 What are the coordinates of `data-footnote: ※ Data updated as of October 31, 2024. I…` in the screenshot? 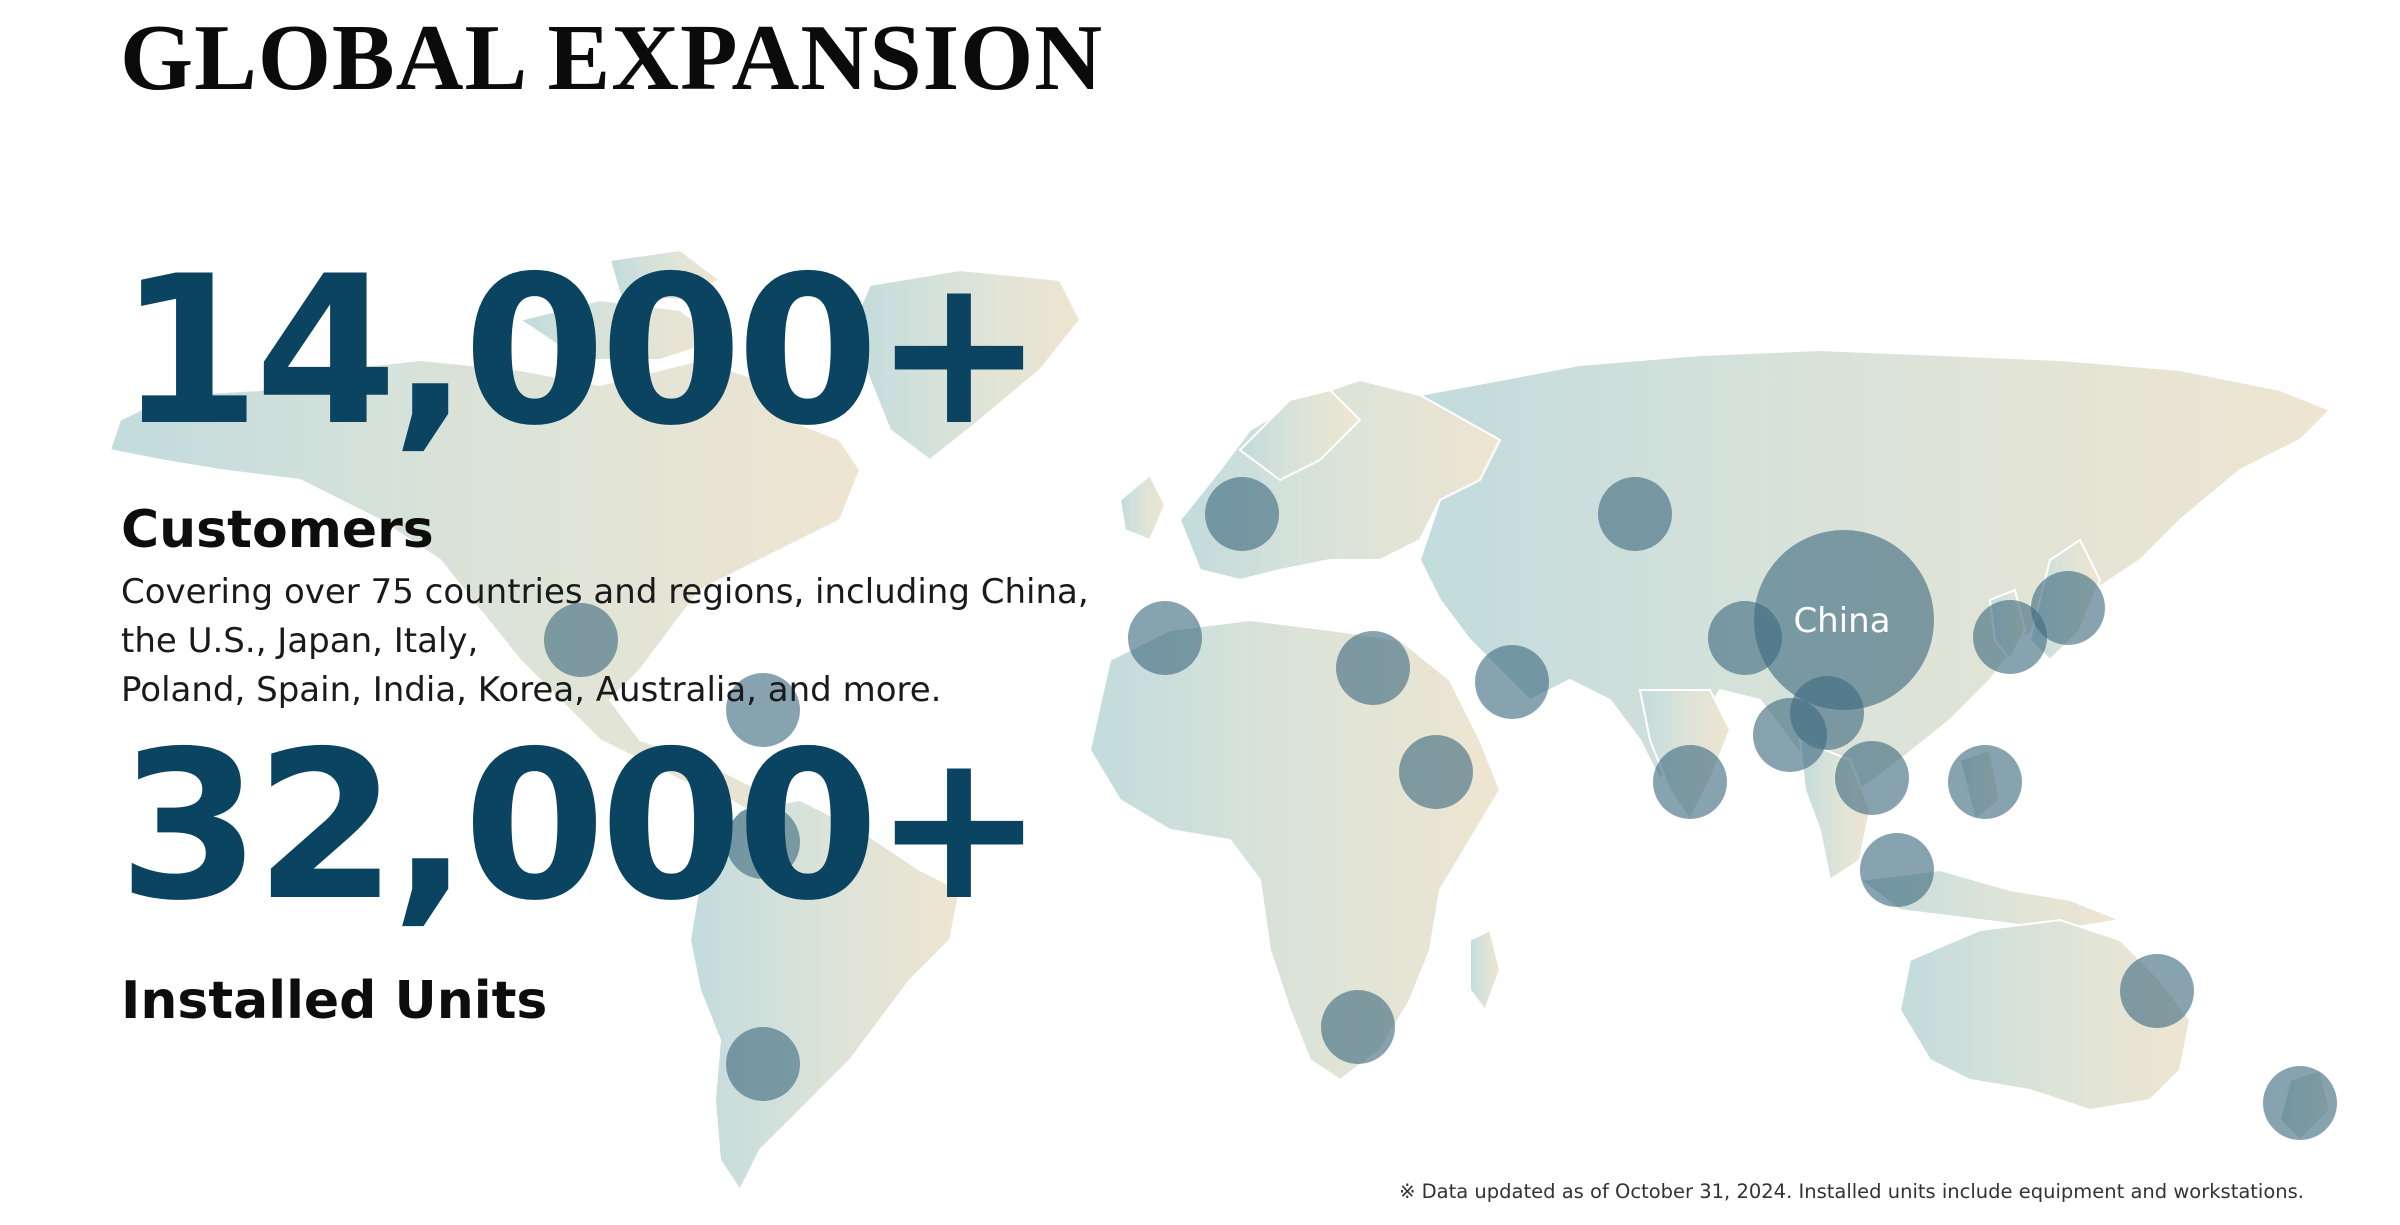 It's located at (1851, 1191).